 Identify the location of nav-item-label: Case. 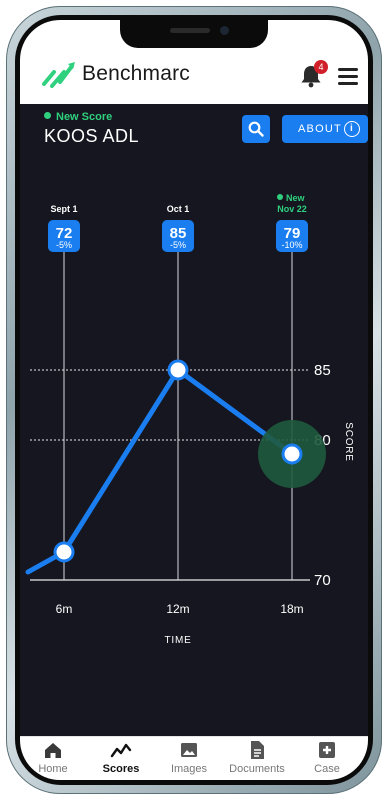
(327, 769).